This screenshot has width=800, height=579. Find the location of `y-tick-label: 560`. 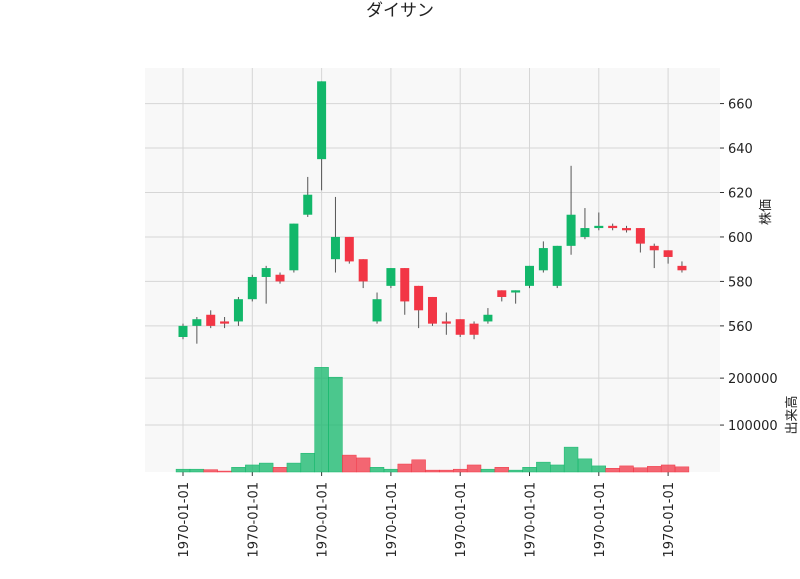

y-tick-label: 560 is located at coordinates (740, 327).